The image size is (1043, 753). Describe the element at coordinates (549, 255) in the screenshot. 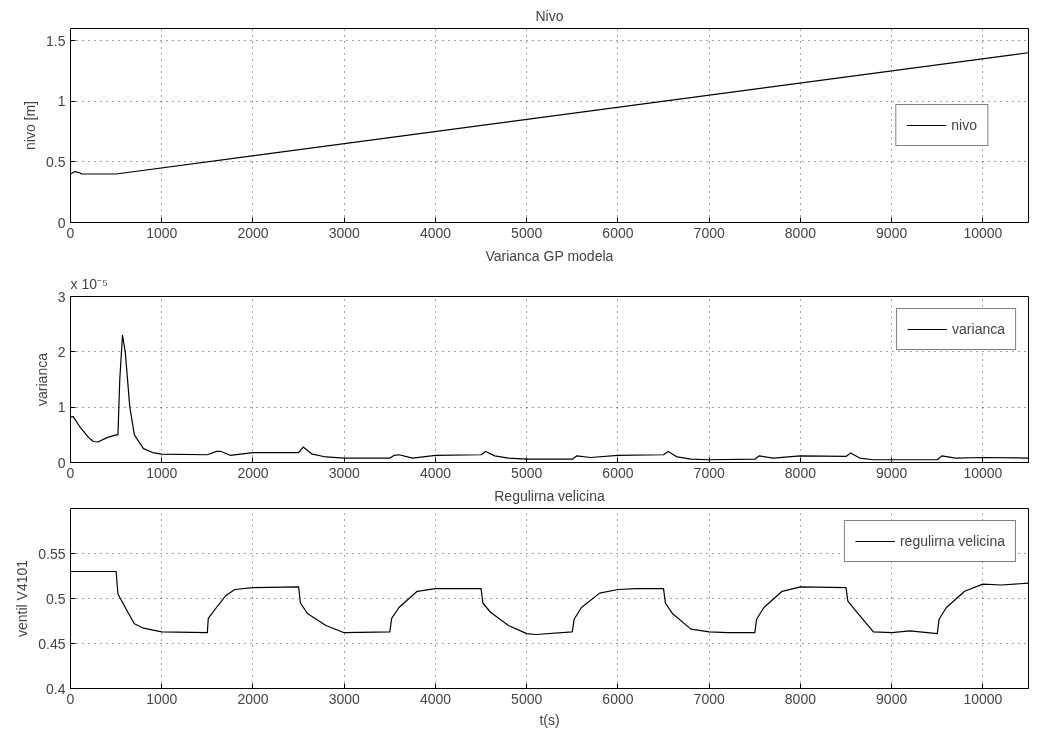

I see `chart-title: Varianca GP modela` at that location.